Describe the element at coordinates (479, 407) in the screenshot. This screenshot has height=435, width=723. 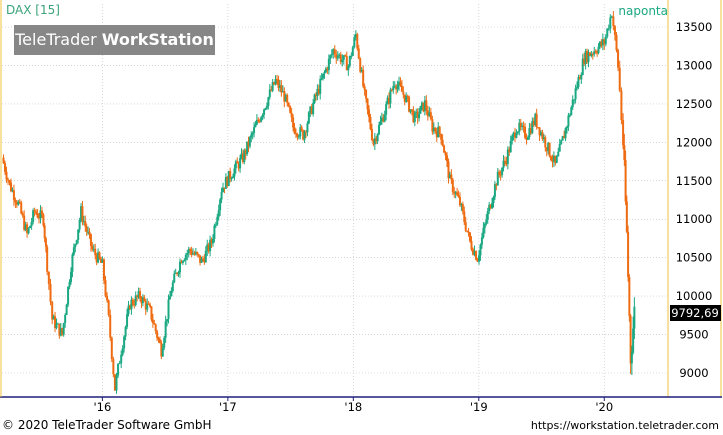
I see `x-tick-label: '19` at that location.